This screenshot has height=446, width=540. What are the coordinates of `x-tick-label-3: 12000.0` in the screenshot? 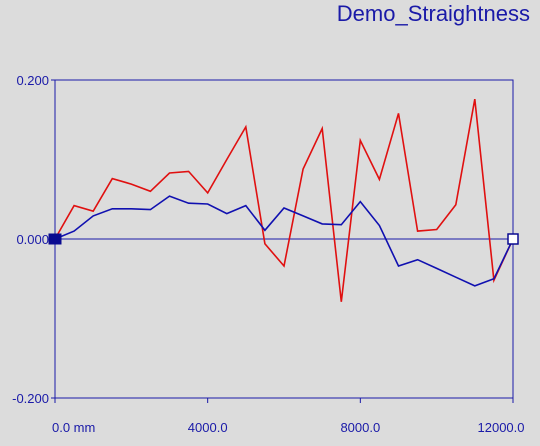 It's located at (501, 427).